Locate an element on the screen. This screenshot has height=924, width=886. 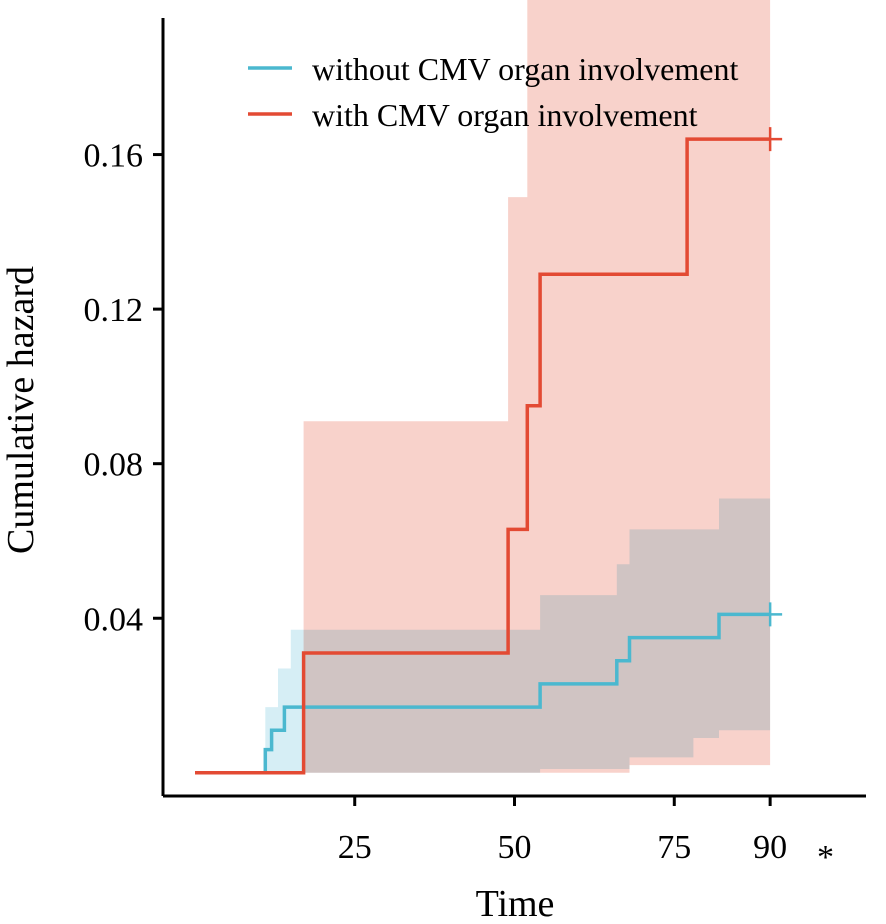
y-tick-label: 0.08 is located at coordinates (114, 465).